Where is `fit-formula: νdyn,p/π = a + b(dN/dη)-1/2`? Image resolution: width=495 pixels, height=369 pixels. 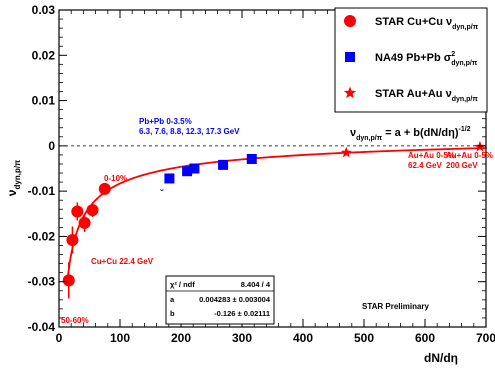
fit-formula: νdyn,p/π = a + b(dN/dη)-1/2 is located at coordinates (410, 134).